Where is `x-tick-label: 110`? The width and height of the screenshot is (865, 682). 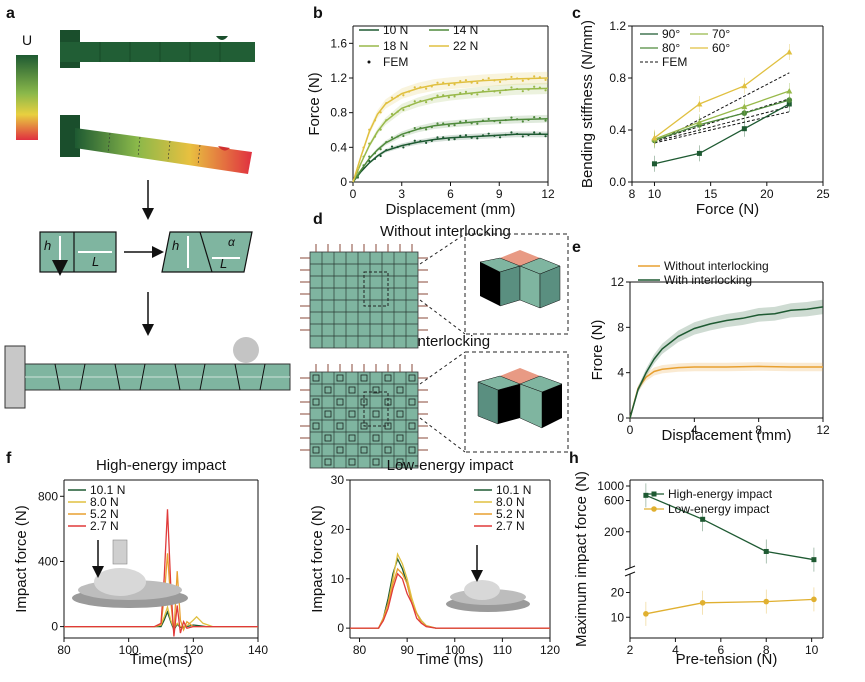 x-tick-label: 110 is located at coordinates (502, 650).